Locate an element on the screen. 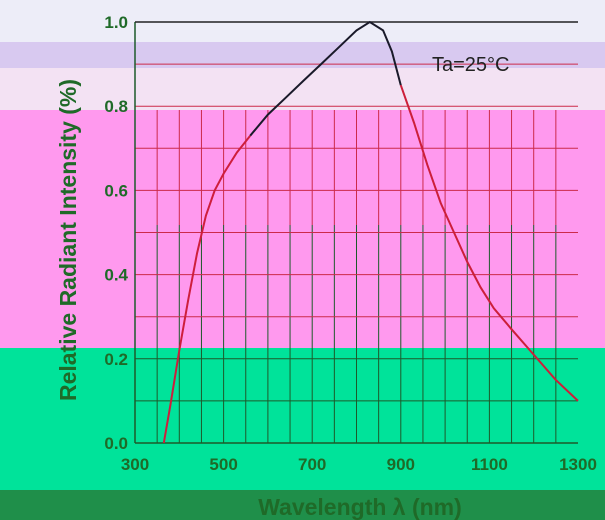 This screenshot has width=605, height=520. y-tick-labels: 0.0 0.2 0.4 0.6 0.8 1.0 is located at coordinates (116, 233).